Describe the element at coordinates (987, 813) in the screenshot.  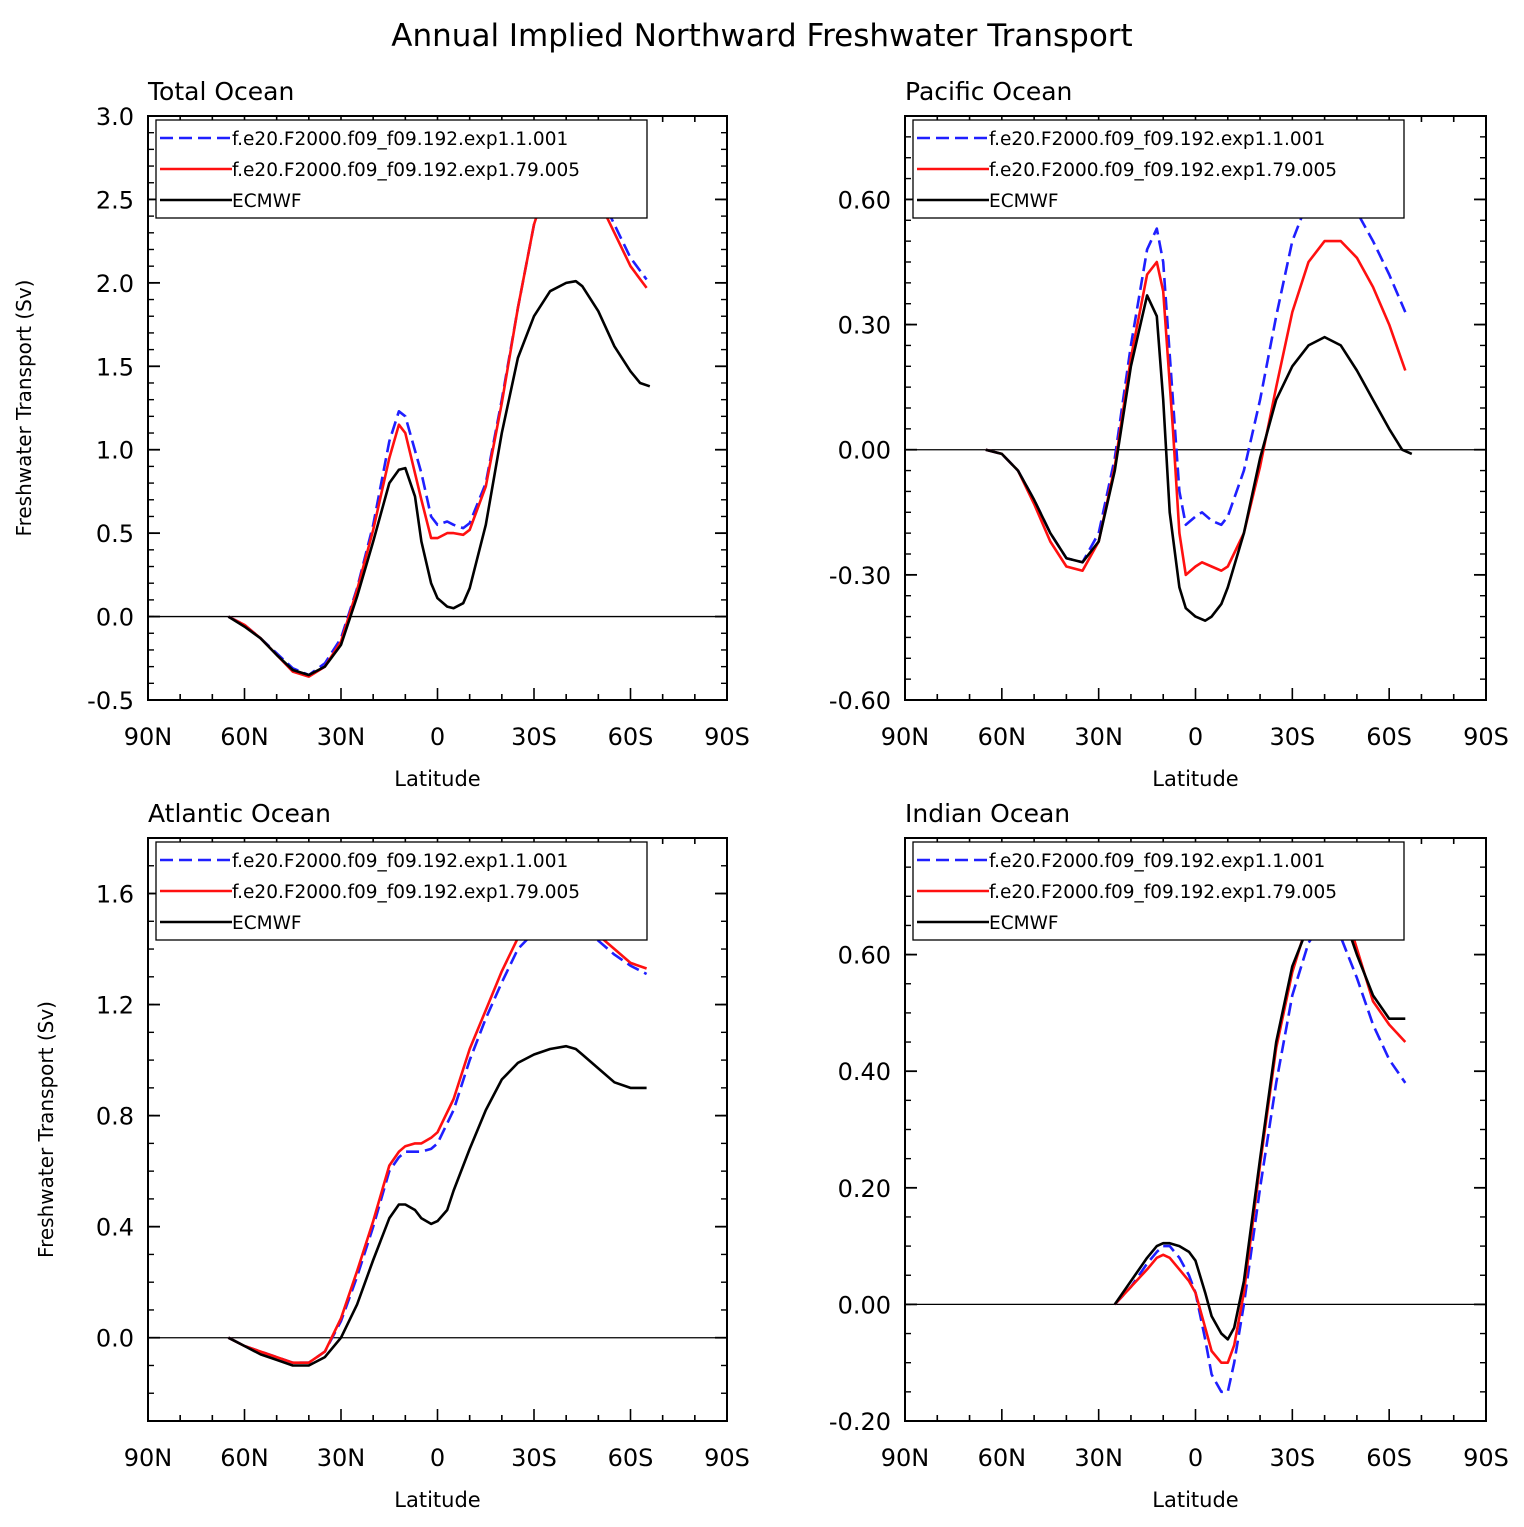
I see `panel-title: Indian Ocean` at that location.